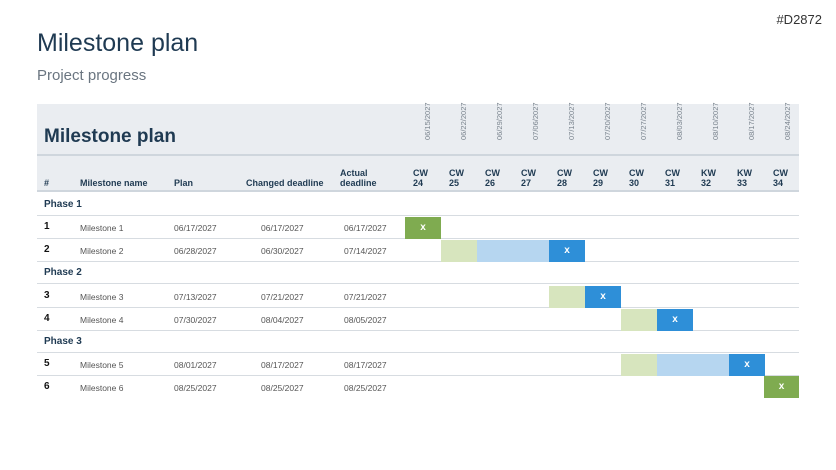 This screenshot has width=836, height=470. Describe the element at coordinates (499, 121) in the screenshot. I see `week-date: 06/29/2027` at that location.